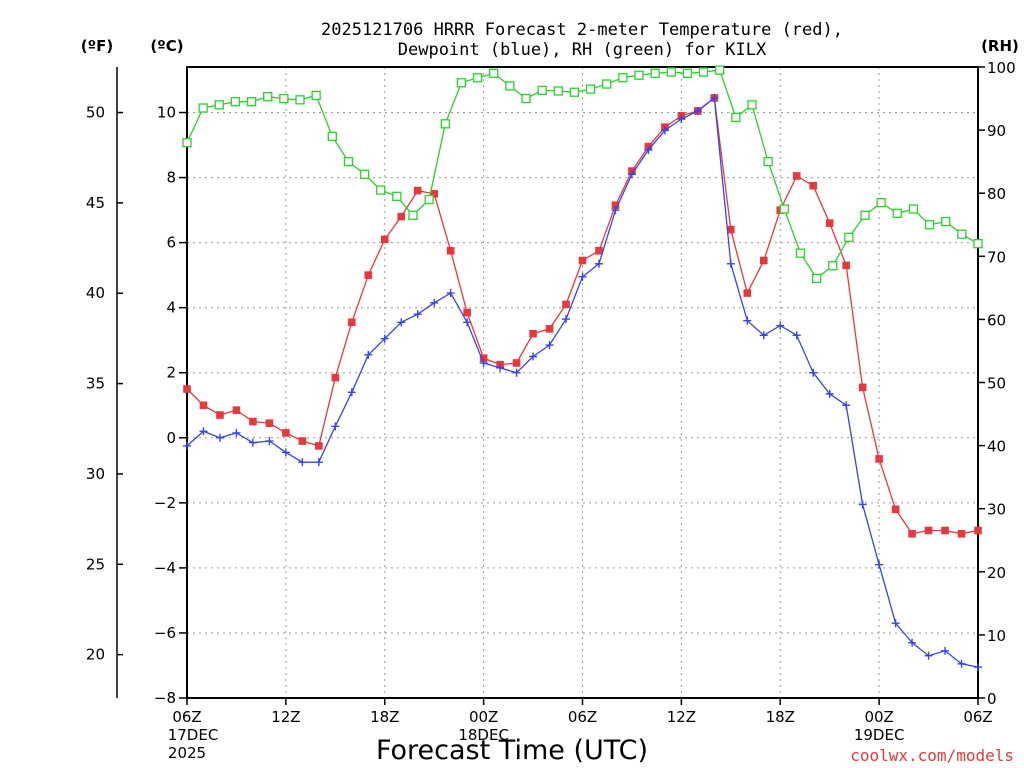 This screenshot has height=768, width=1024. Describe the element at coordinates (165, 568) in the screenshot. I see `celsius-tick-label: −4` at that location.